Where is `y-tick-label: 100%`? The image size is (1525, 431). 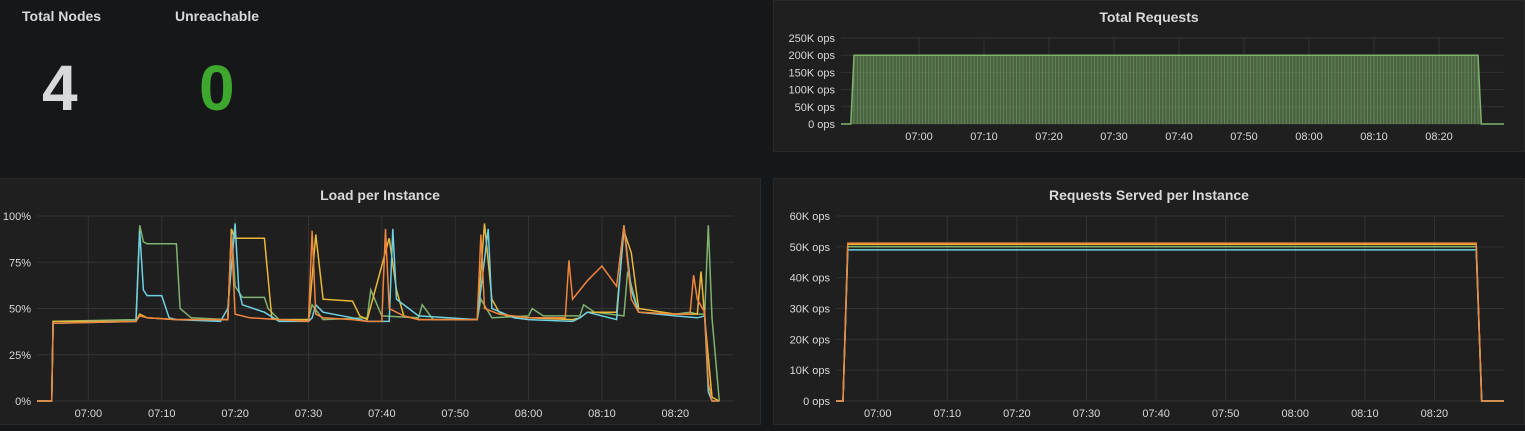 y-tick-label: 100% is located at coordinates (17, 217).